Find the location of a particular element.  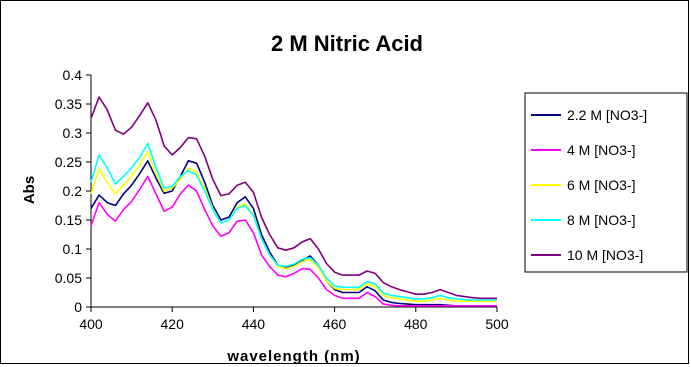

y-tick-label: 0.2 is located at coordinates (73, 191).